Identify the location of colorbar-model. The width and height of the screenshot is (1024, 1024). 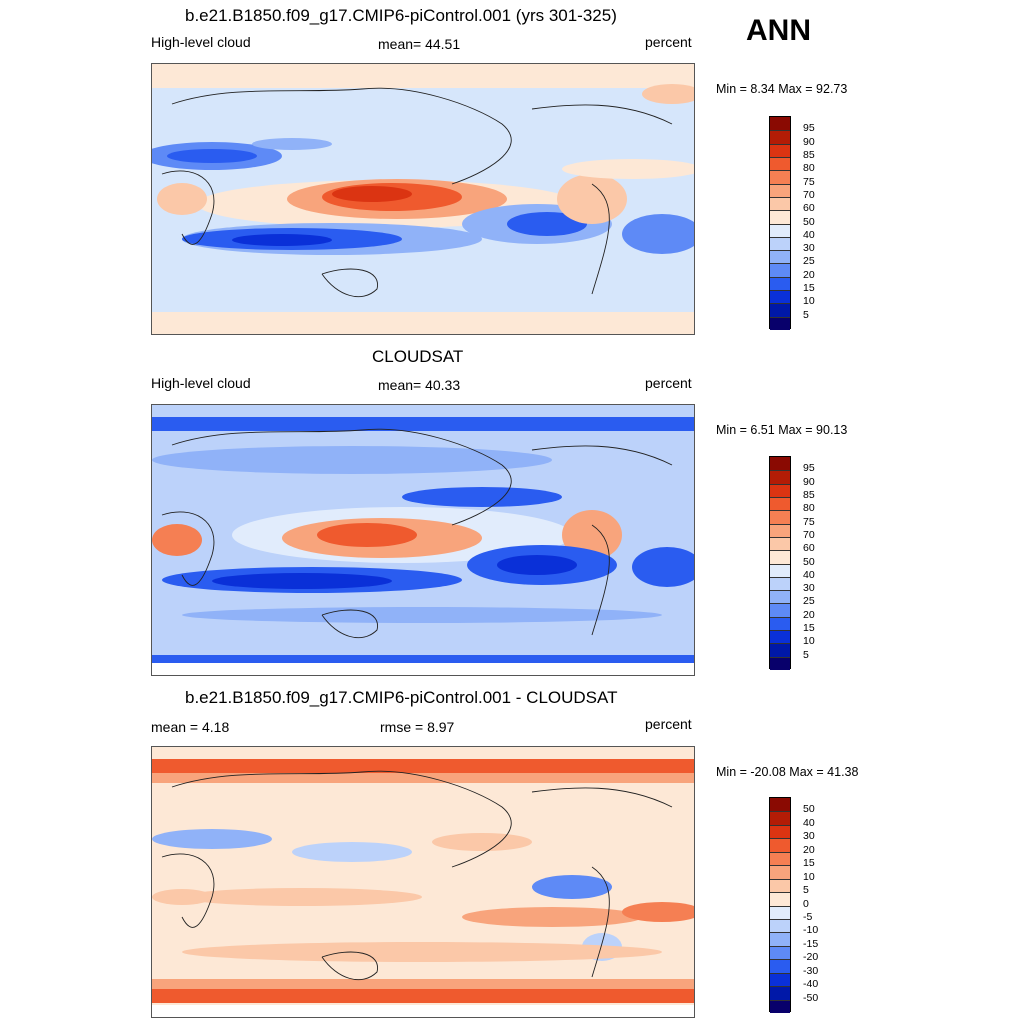
(780, 223).